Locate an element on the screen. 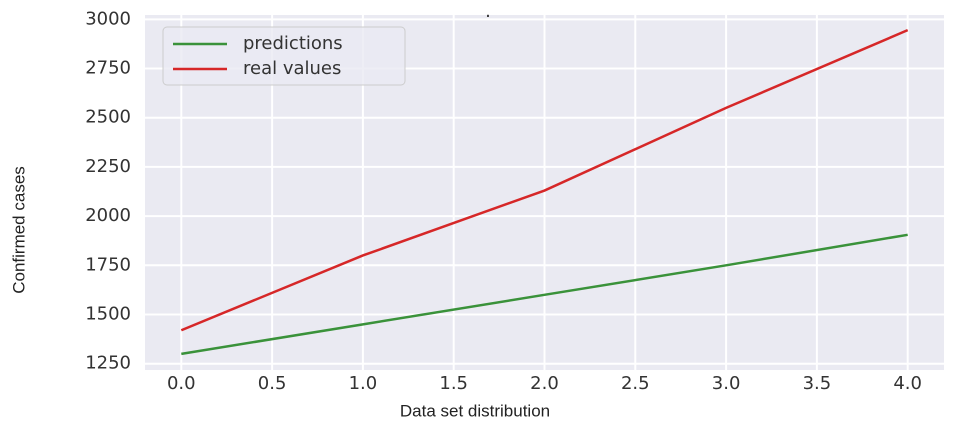 Image resolution: width=957 pixels, height=426 pixels. x-tick-label: 1.5 is located at coordinates (453, 383).